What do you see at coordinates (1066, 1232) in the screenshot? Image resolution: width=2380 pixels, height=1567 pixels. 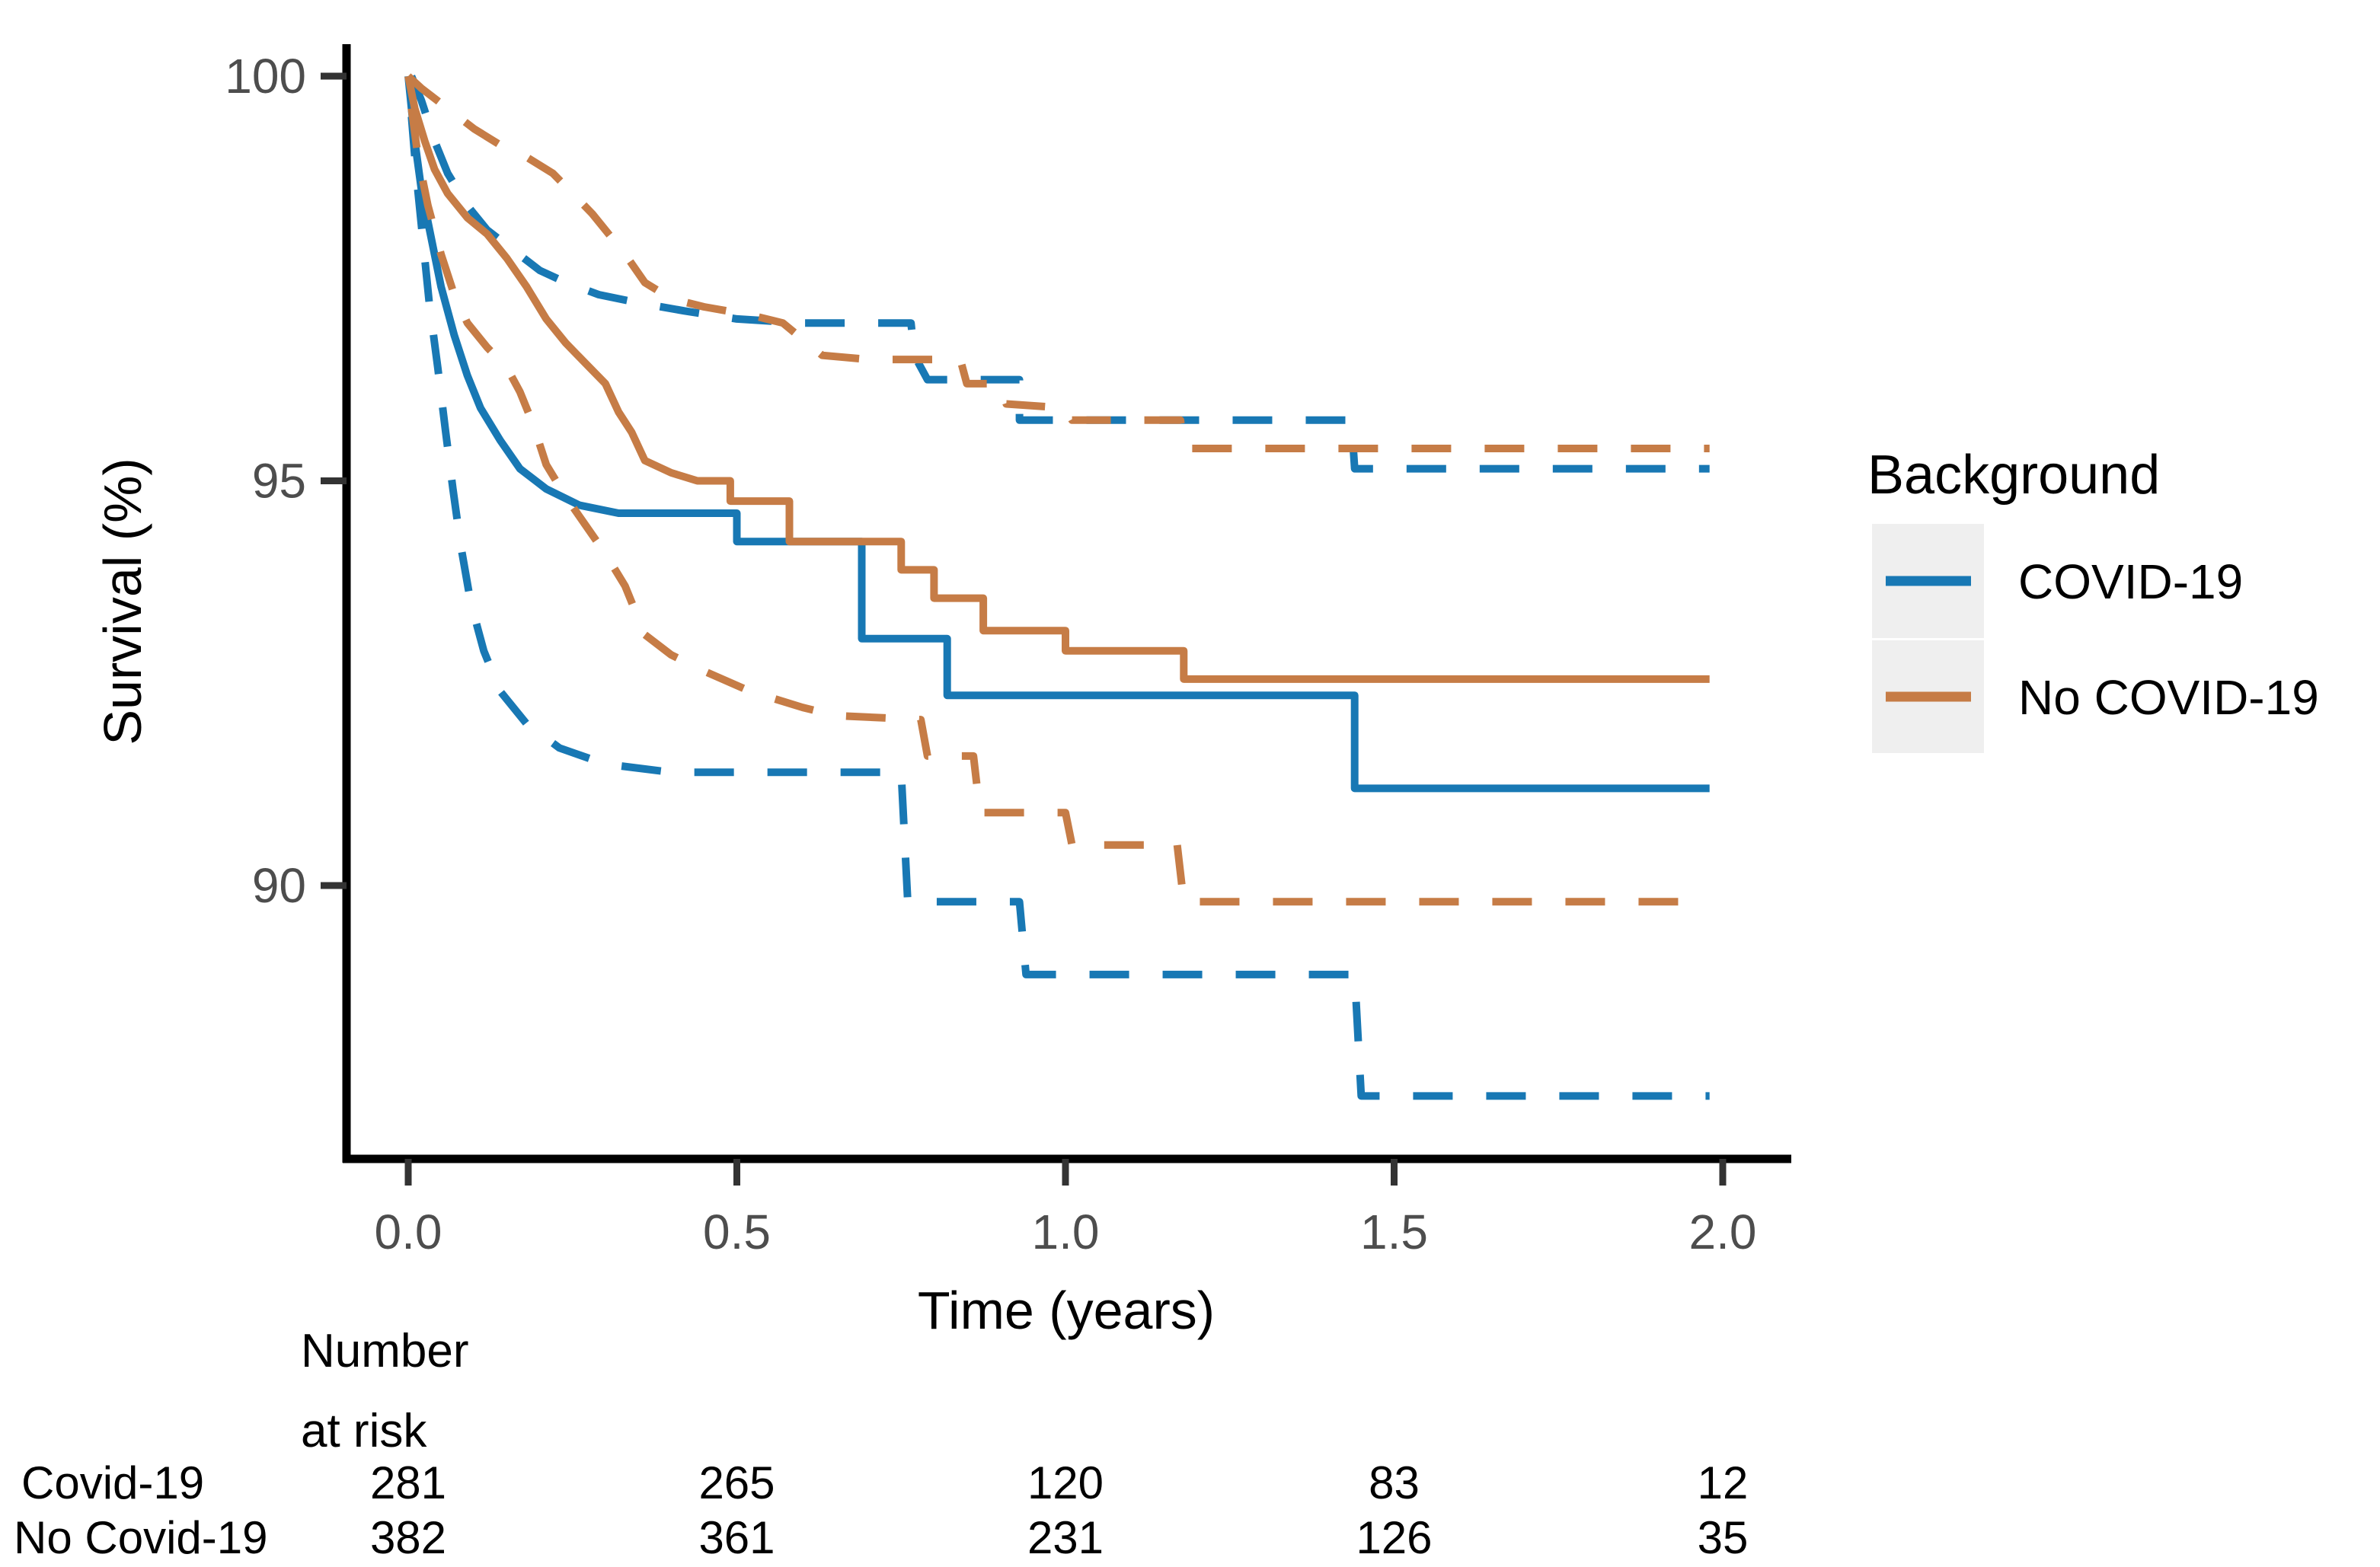 I see `x-tick-label: 1.0` at bounding box center [1066, 1232].